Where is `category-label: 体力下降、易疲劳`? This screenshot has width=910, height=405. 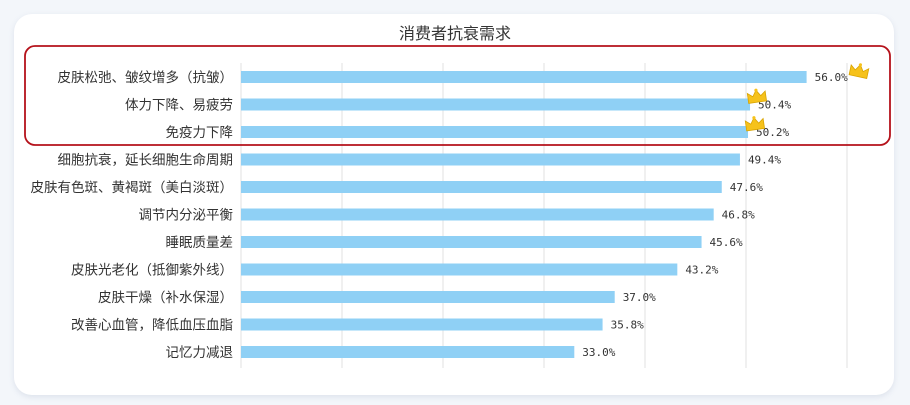 category-label: 体力下降、易疲劳 is located at coordinates (179, 105).